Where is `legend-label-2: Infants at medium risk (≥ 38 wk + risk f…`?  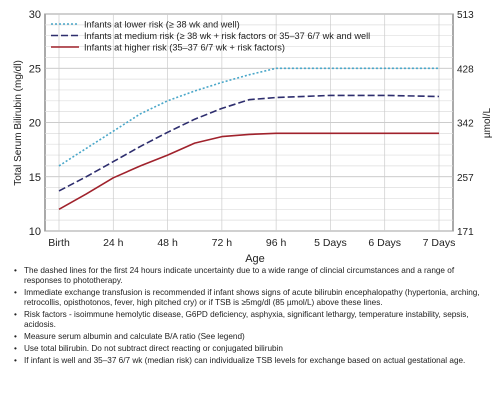 legend-label-2: Infants at medium risk (≥ 38 wk + risk f… is located at coordinates (227, 36).